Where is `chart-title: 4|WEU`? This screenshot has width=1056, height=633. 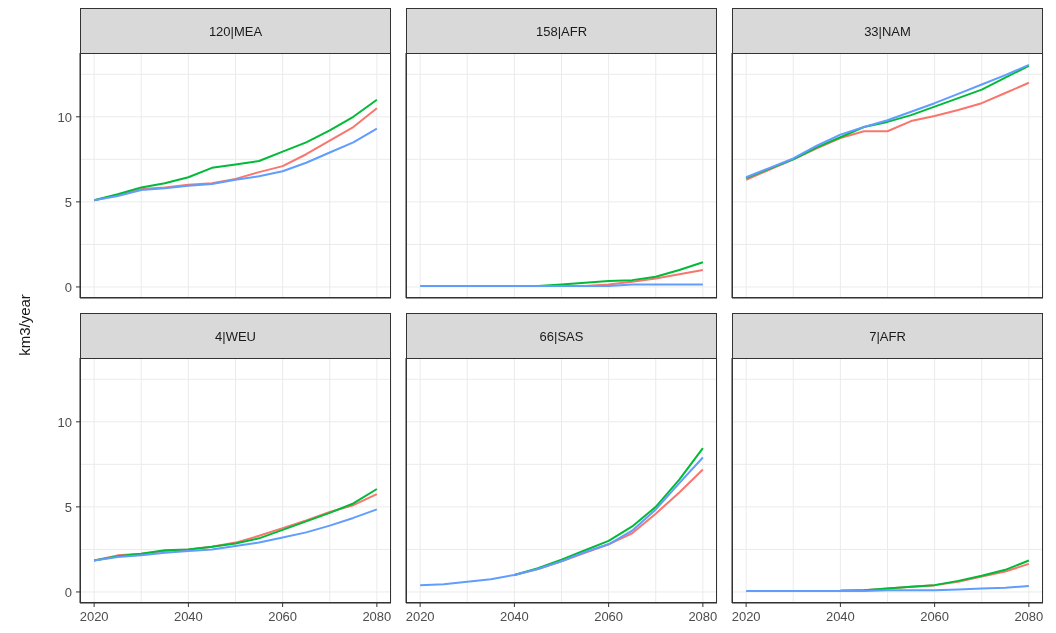 chart-title: 4|WEU is located at coordinates (235, 336).